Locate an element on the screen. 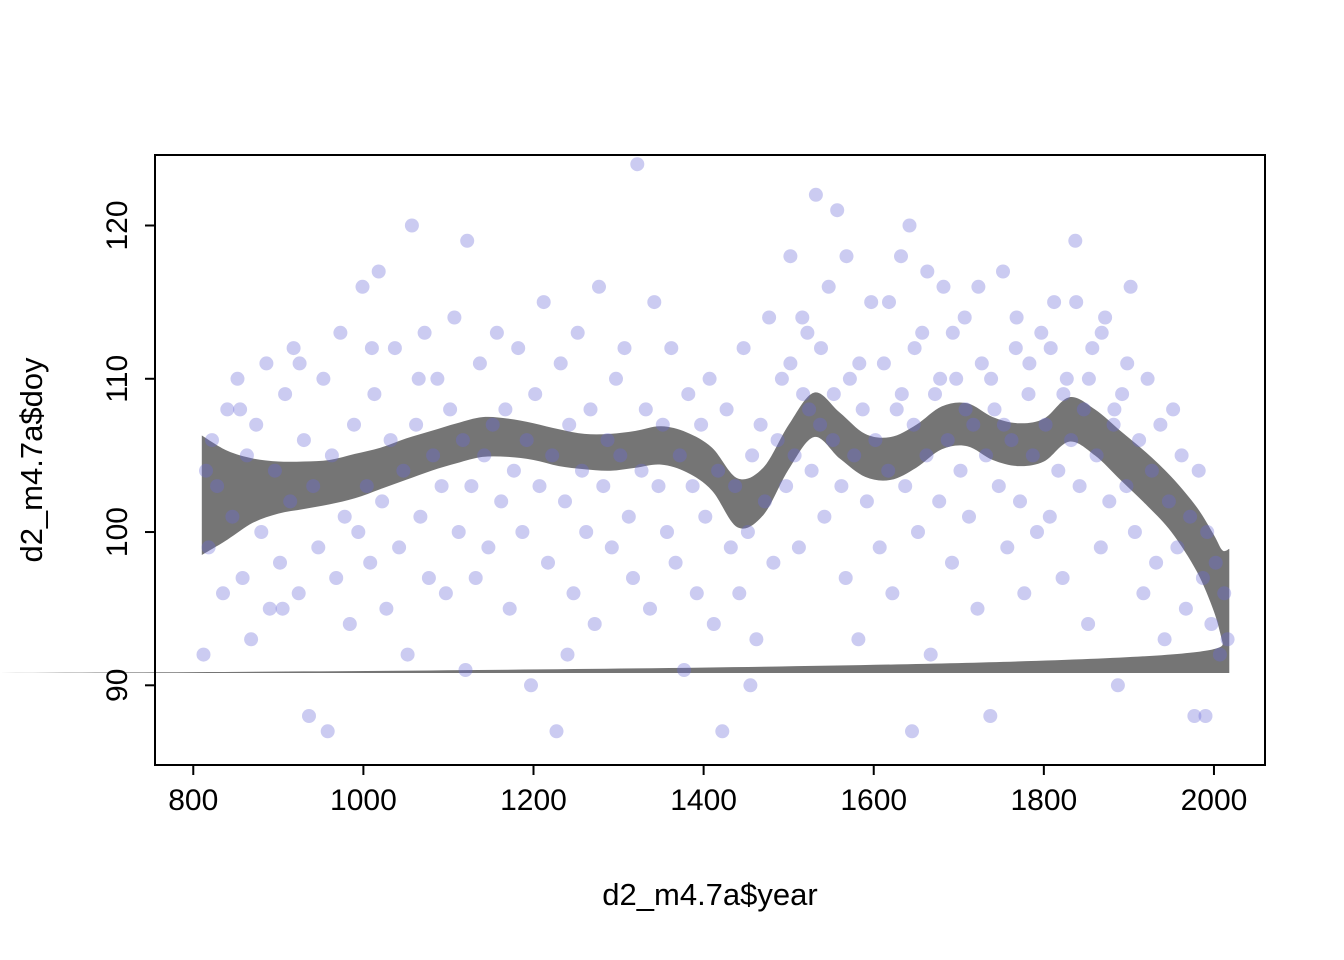 The image size is (1344, 960). x-tick-label: 1600 is located at coordinates (873, 800).